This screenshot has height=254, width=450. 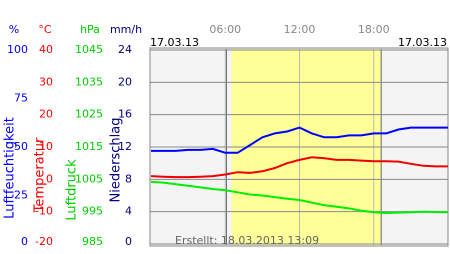 I want to click on y-tick-label: -10, so click(x=44, y=211).